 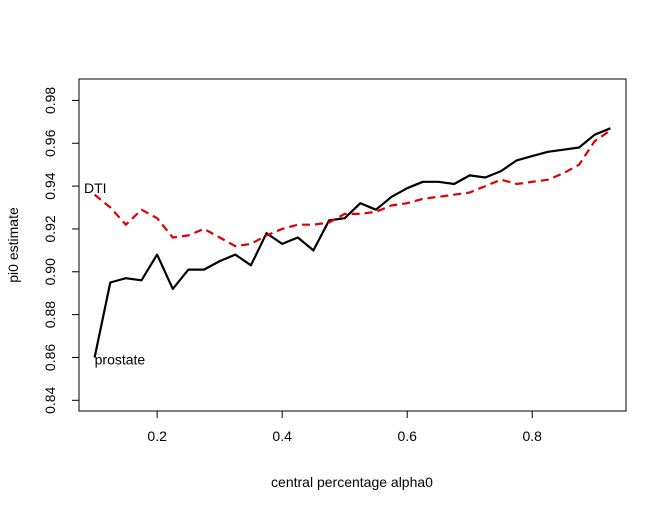 I want to click on annotation-label: DTI, so click(x=95, y=188).